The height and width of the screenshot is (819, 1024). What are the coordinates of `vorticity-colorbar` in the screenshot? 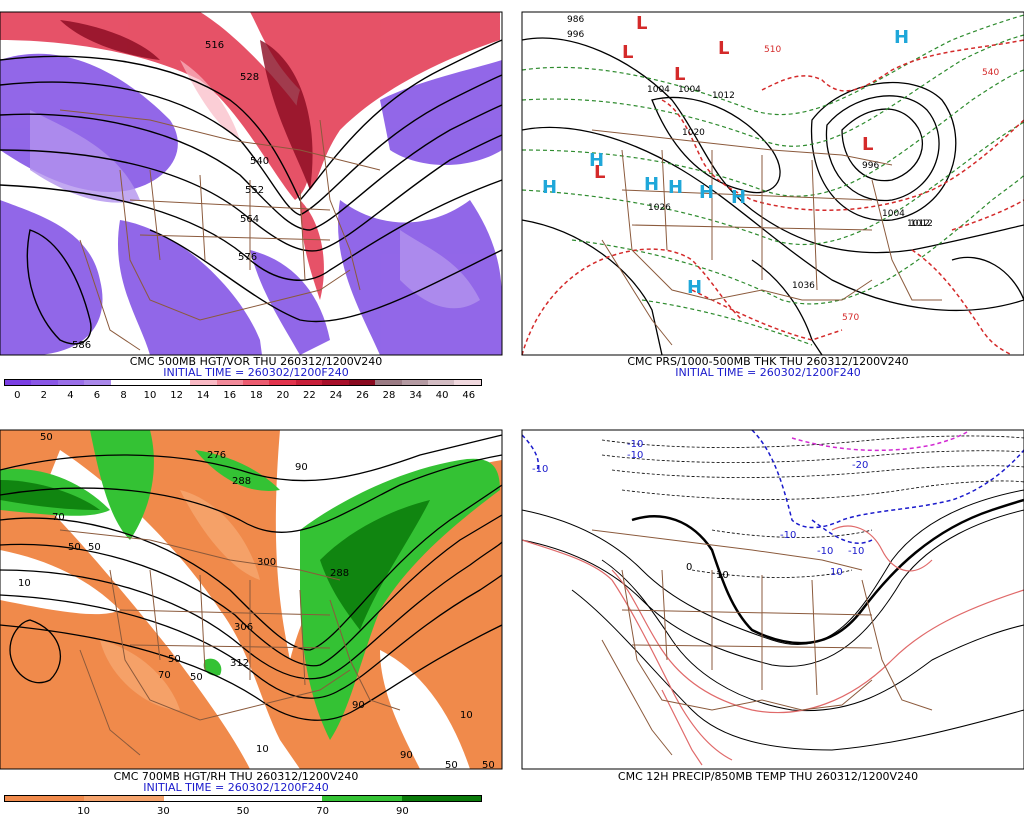 It's located at (243, 382).